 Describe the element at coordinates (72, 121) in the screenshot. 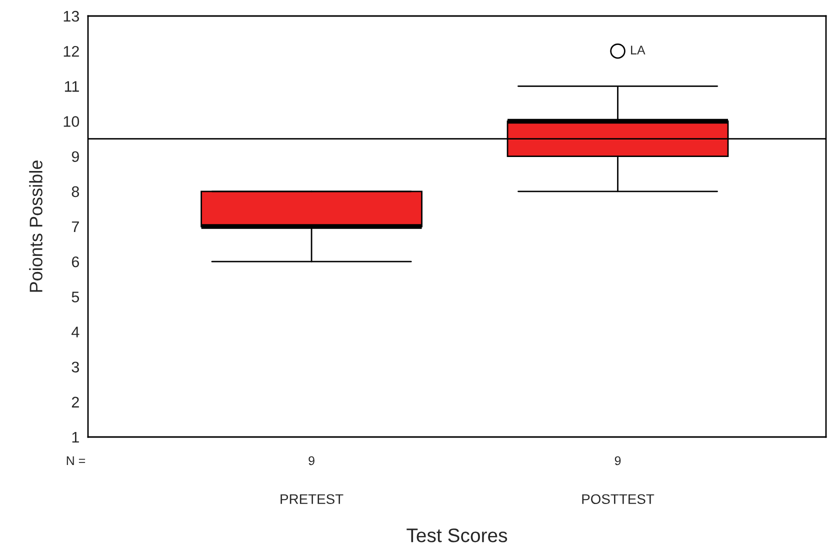

I see `y-tick-label: 10` at that location.